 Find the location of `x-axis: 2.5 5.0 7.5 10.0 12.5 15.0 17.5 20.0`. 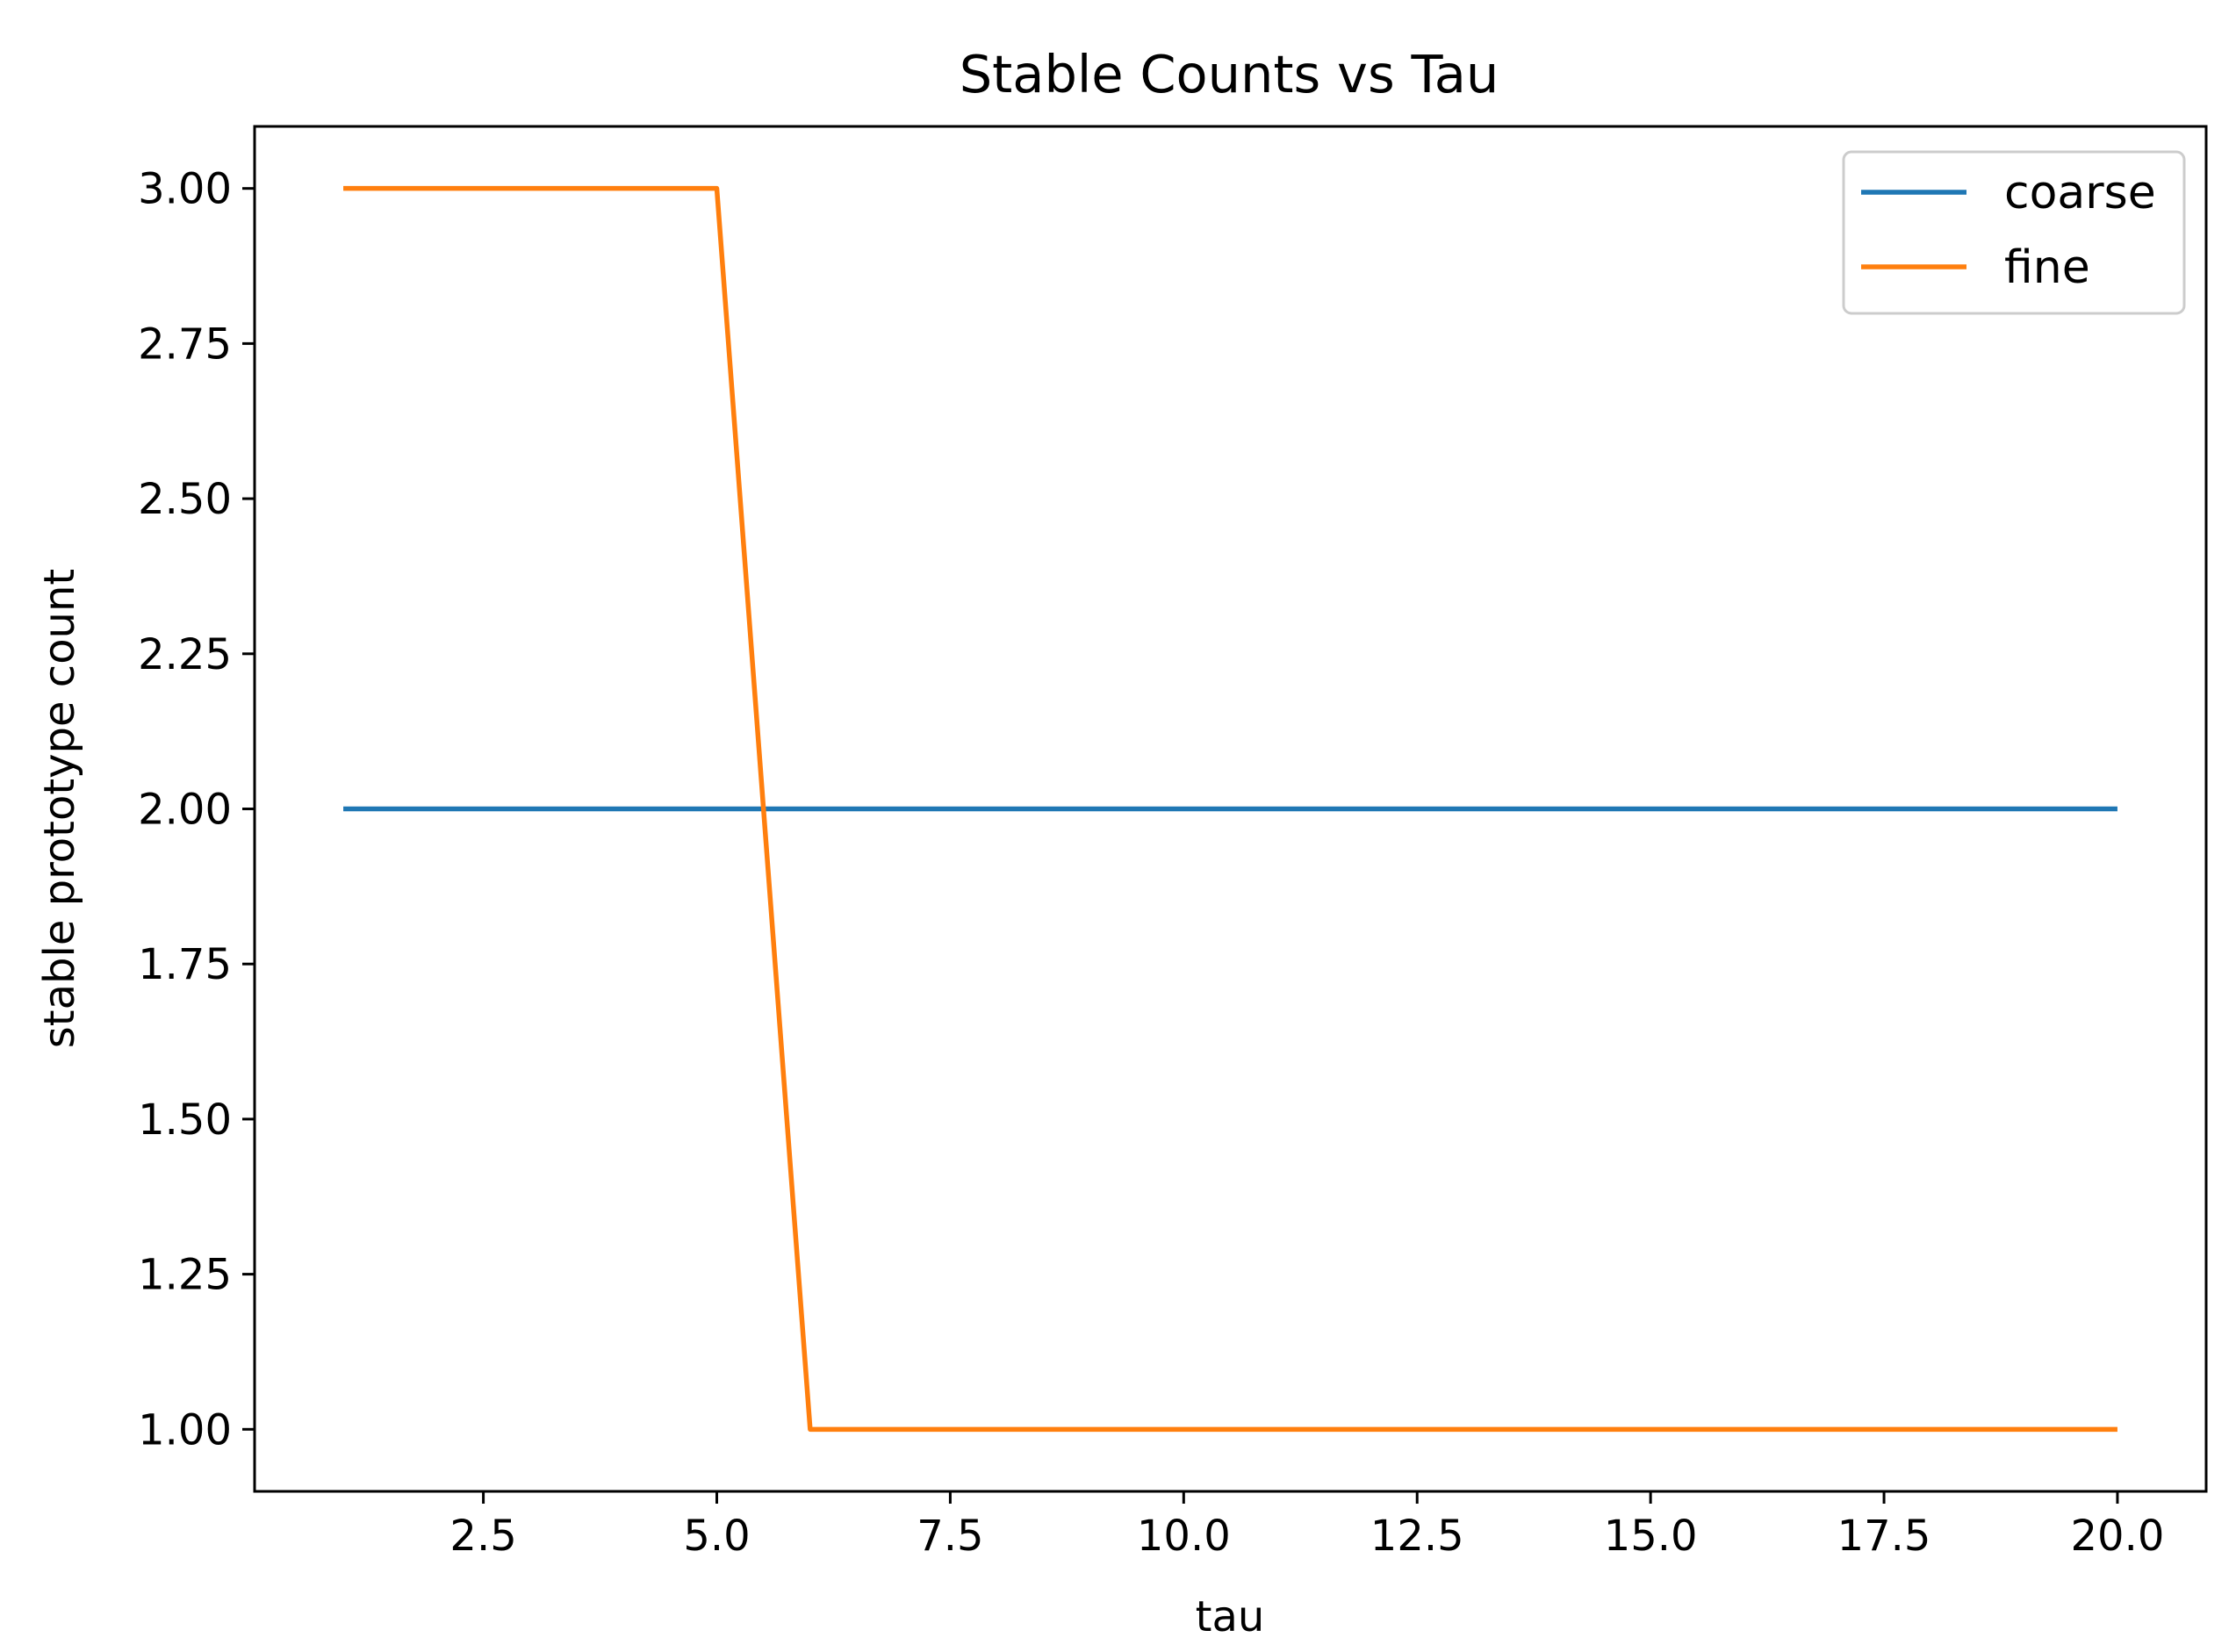

x-axis: 2.5 5.0 7.5 10.0 12.5 15.0 17.5 20.0 is located at coordinates (1306, 1526).